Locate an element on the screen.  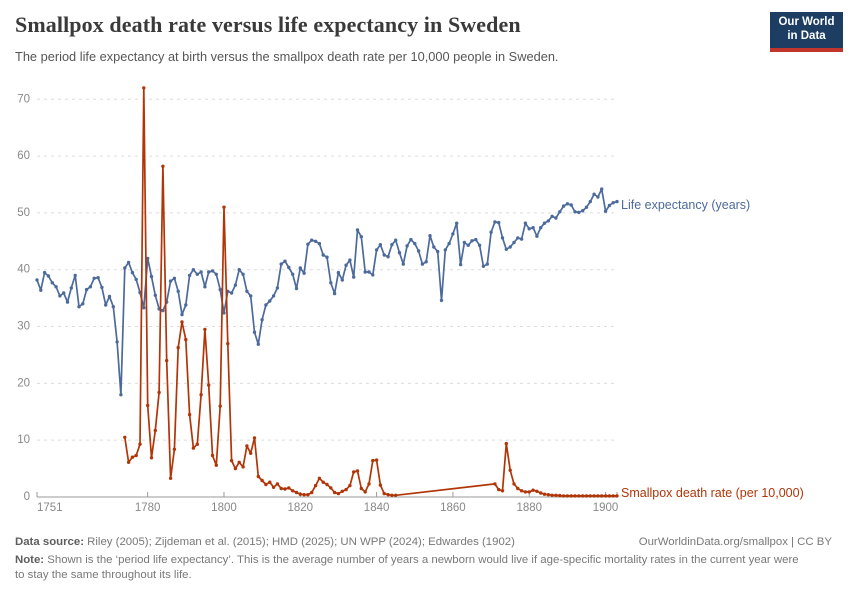
x-axis-tick-label: 1900 is located at coordinates (606, 508).